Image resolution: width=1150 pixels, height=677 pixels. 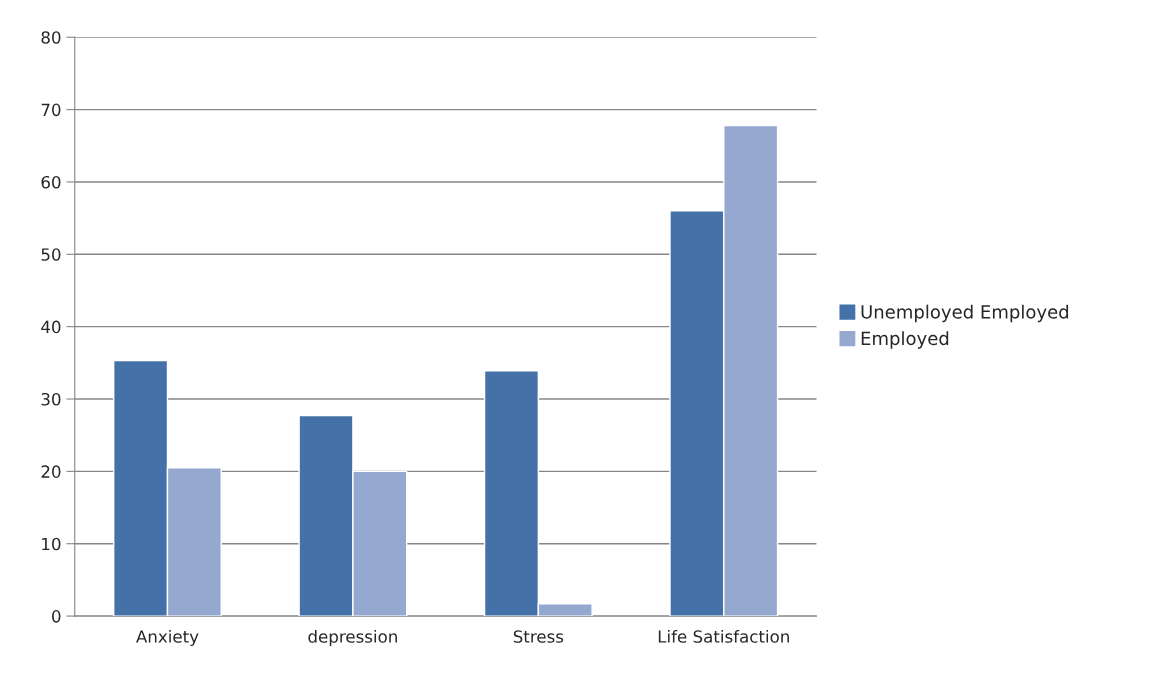 I want to click on x-tick-label: Stress, so click(x=538, y=636).